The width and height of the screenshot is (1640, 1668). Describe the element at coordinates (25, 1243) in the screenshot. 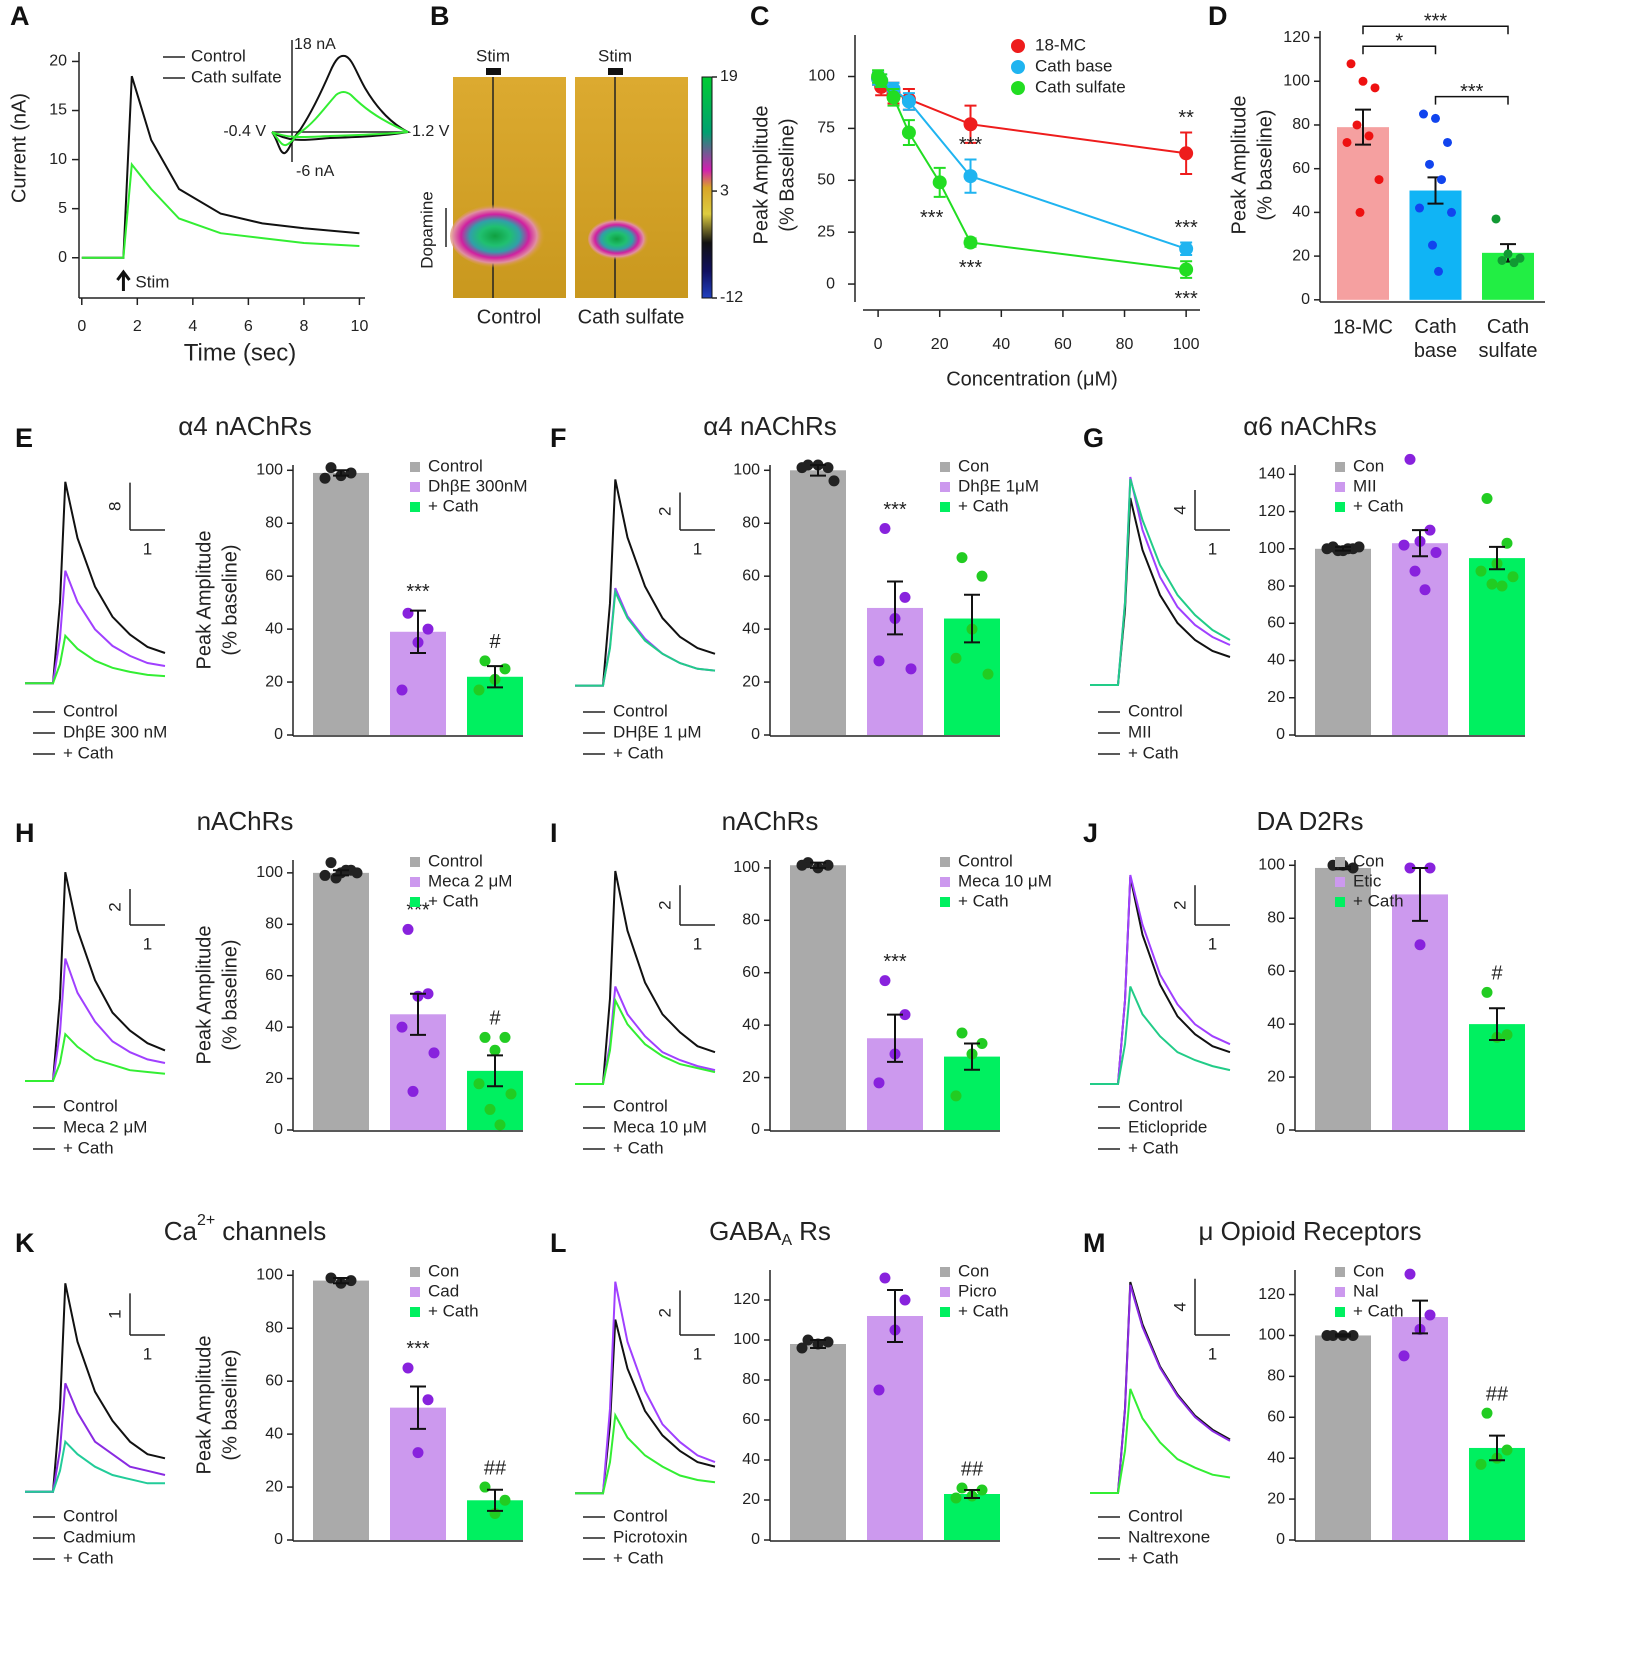

I see `panel-letter: K` at that location.